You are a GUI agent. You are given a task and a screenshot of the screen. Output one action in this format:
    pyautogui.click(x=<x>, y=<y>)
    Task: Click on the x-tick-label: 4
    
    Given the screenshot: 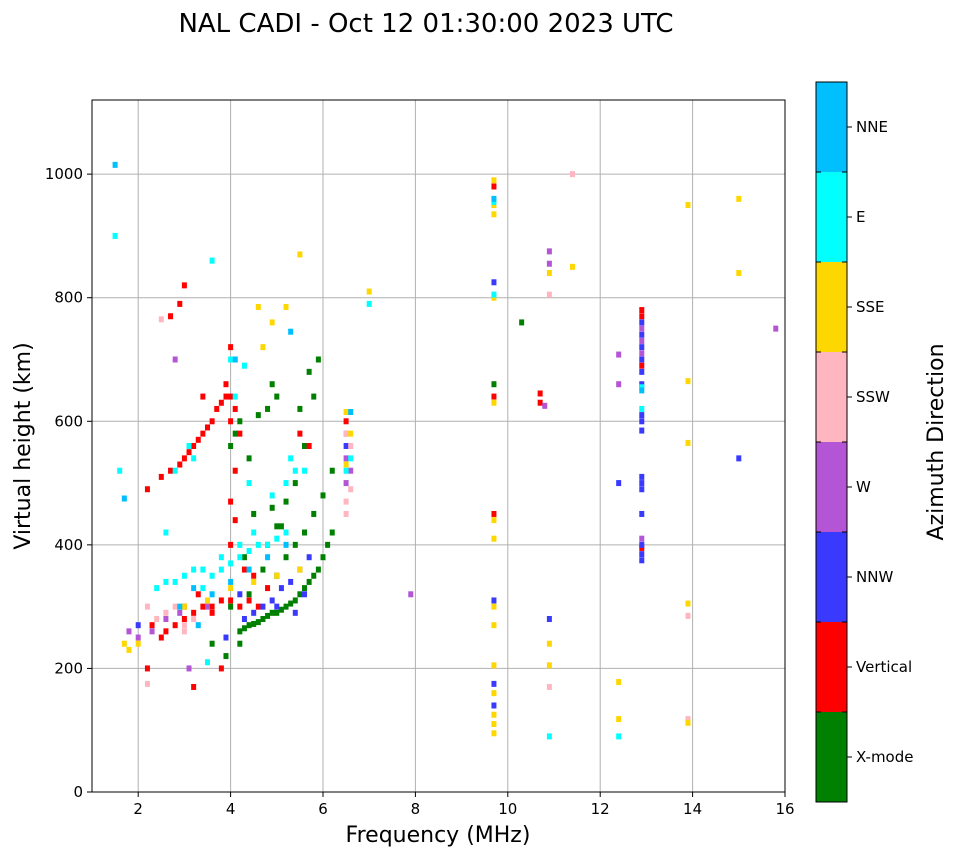 What is the action you would take?
    pyautogui.click(x=231, y=809)
    